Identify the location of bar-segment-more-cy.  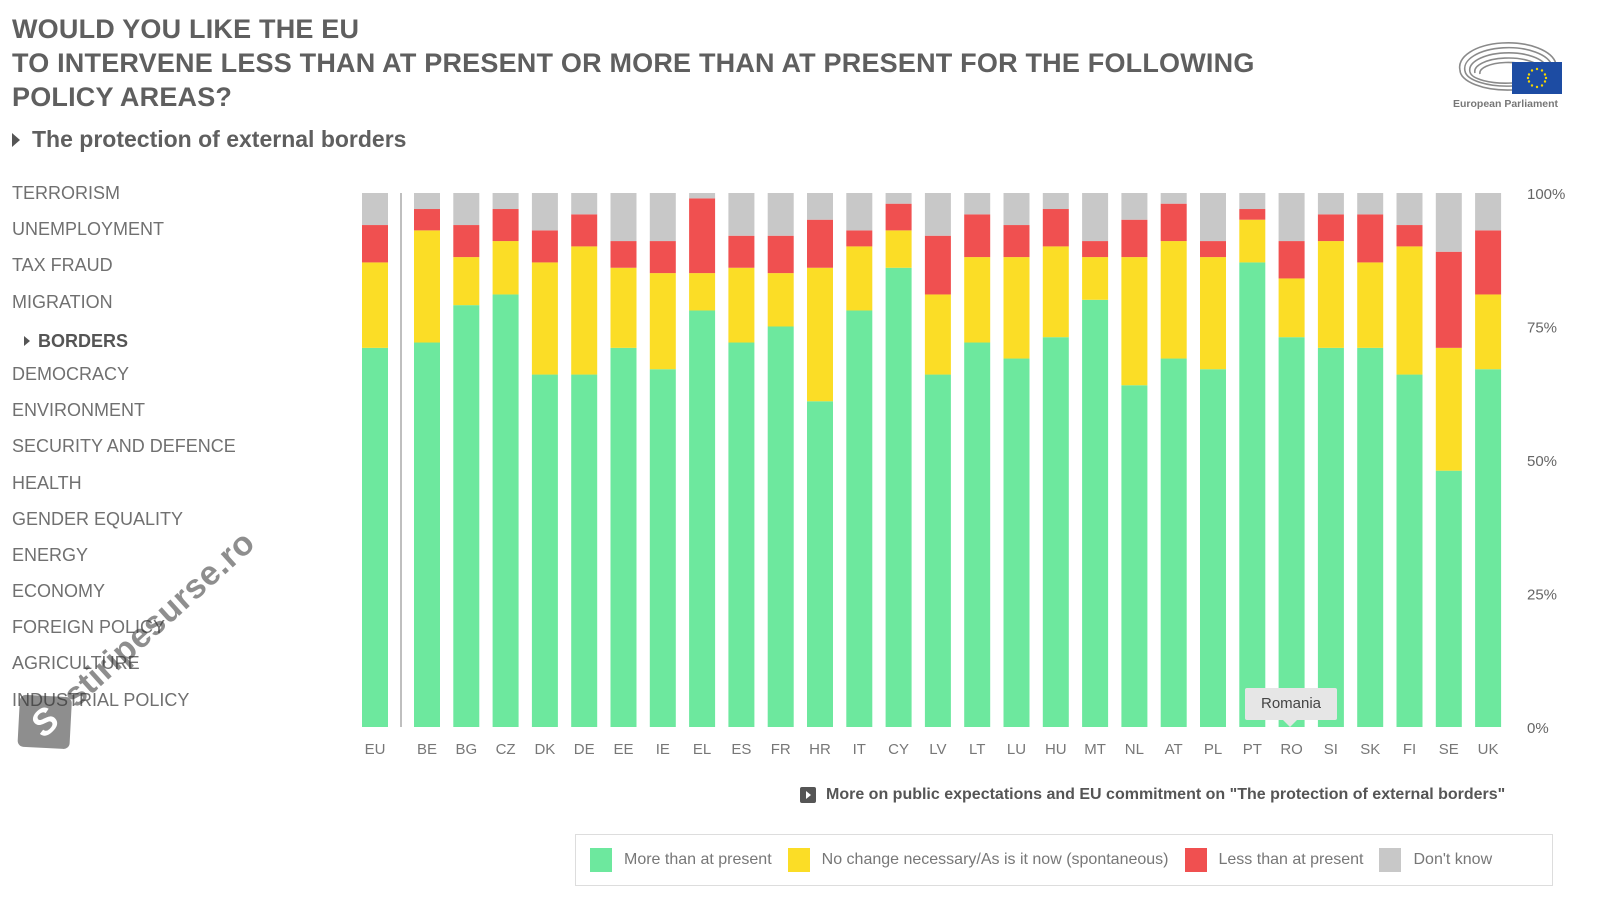
(898, 497).